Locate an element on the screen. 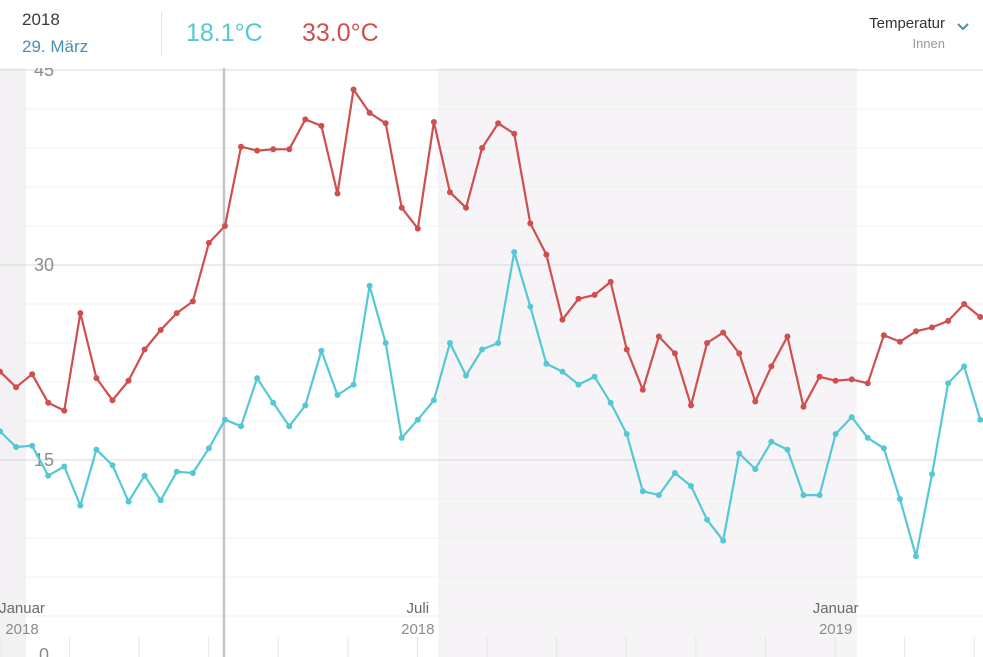 Image resolution: width=983 pixels, height=657 pixels. y-tick-label: 30 is located at coordinates (44, 265).